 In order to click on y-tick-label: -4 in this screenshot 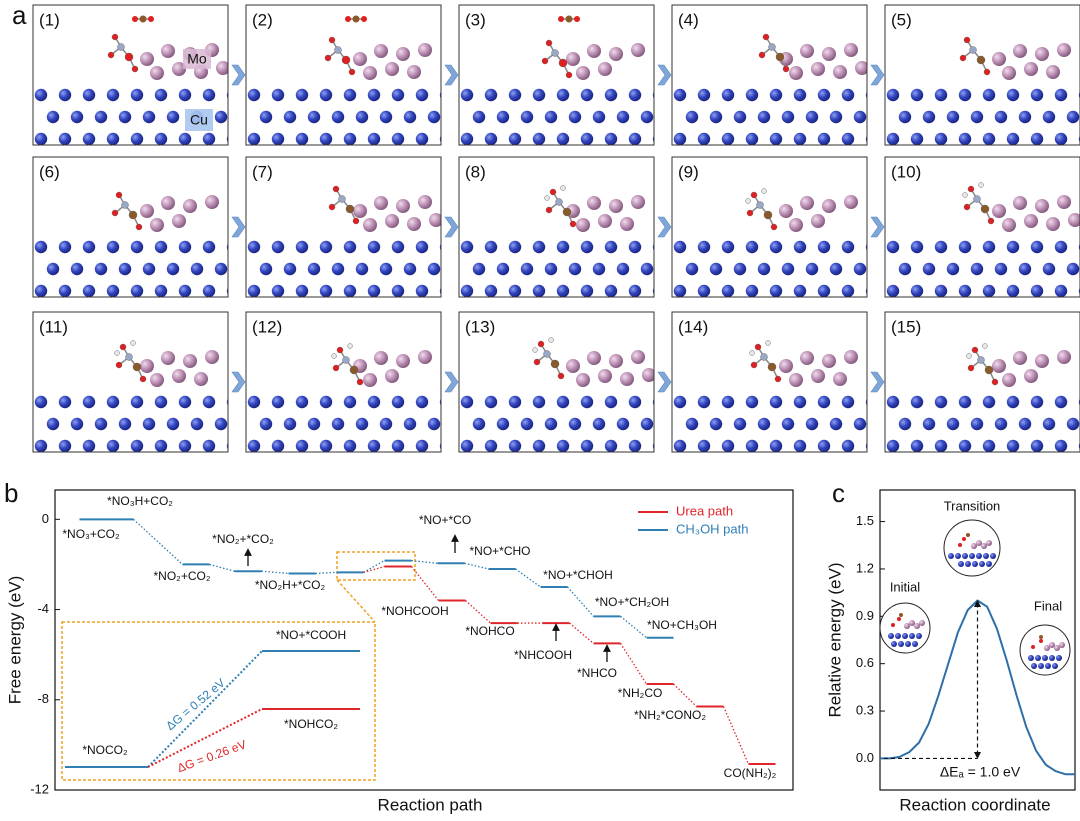, I will do `click(43, 608)`.